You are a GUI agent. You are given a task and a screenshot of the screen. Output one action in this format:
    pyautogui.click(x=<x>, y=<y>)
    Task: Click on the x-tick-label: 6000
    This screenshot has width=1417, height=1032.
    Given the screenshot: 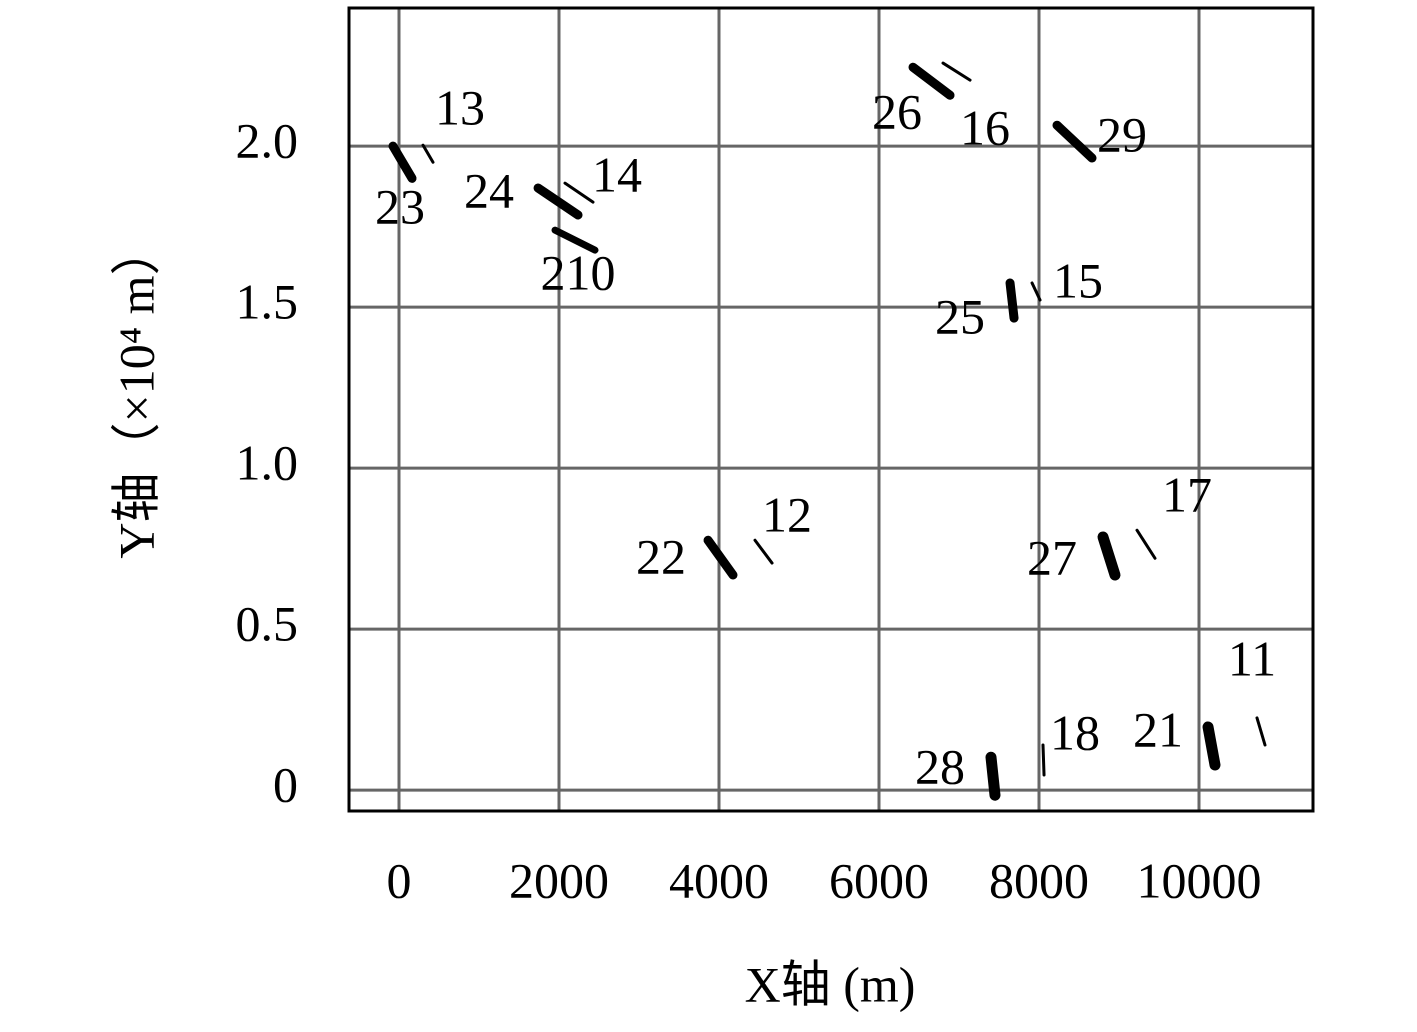 What is the action you would take?
    pyautogui.click(x=879, y=880)
    